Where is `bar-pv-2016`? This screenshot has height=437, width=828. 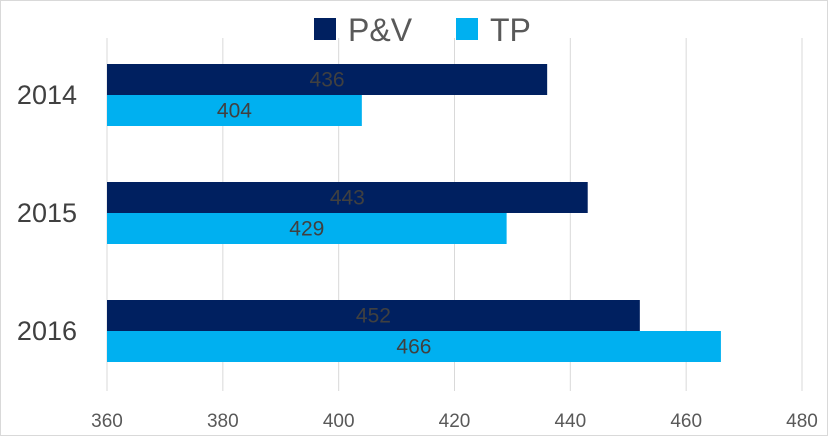 bar-pv-2016 is located at coordinates (373, 315).